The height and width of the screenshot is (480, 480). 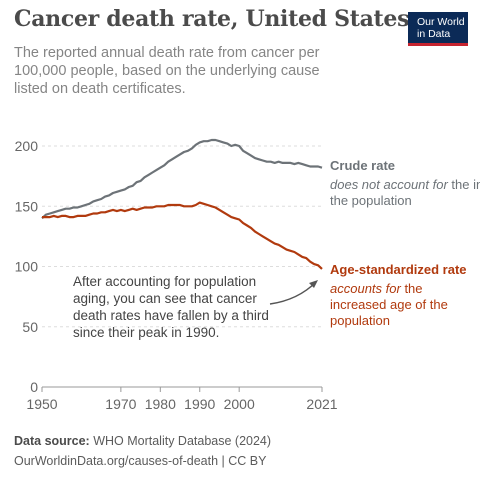 What do you see at coordinates (160, 404) in the screenshot?
I see `x-tick-label: 1980` at bounding box center [160, 404].